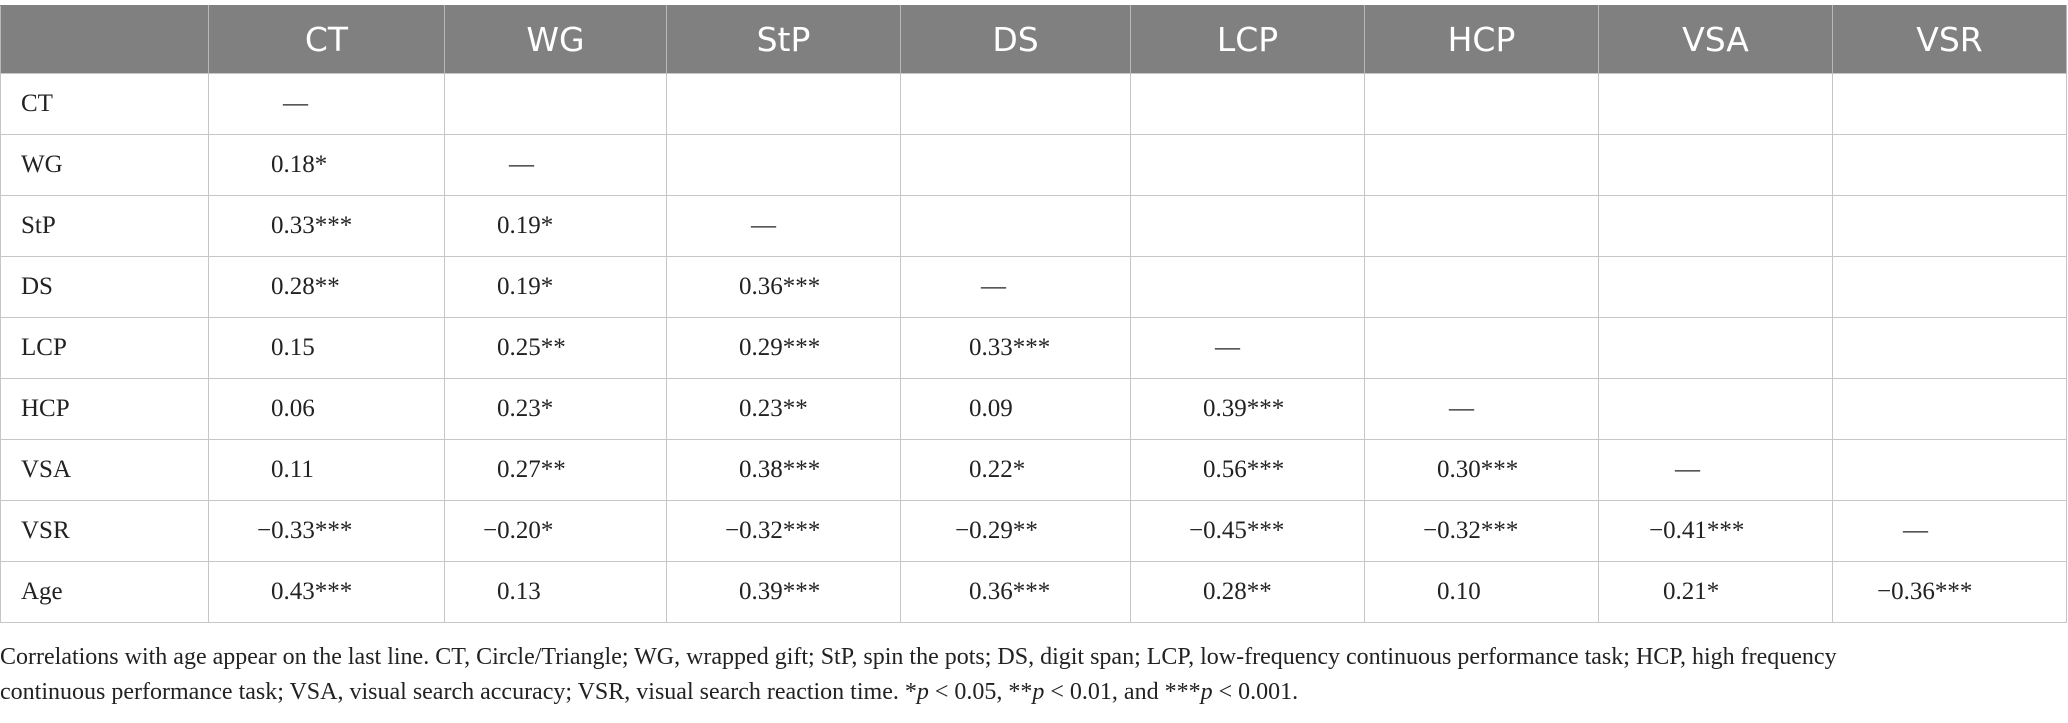 The image size is (2068, 723). I want to click on cell-value: 0.09, so click(991, 408).